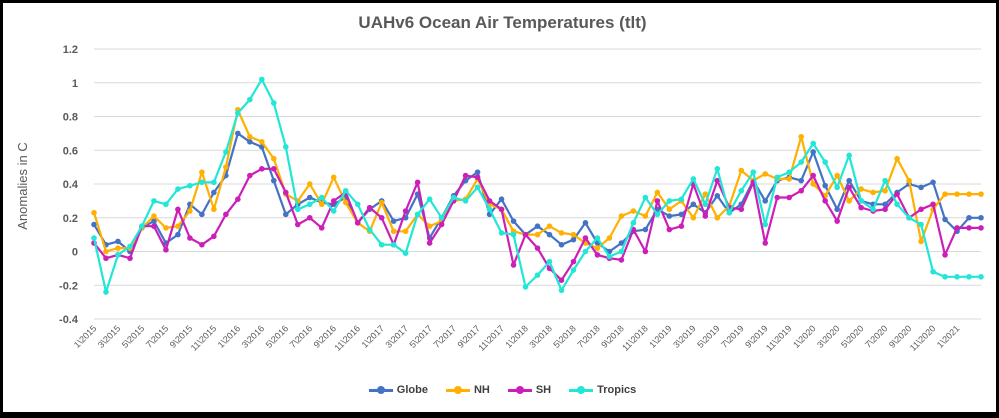  I want to click on x-tick-label: 7\2020, so click(876, 336).